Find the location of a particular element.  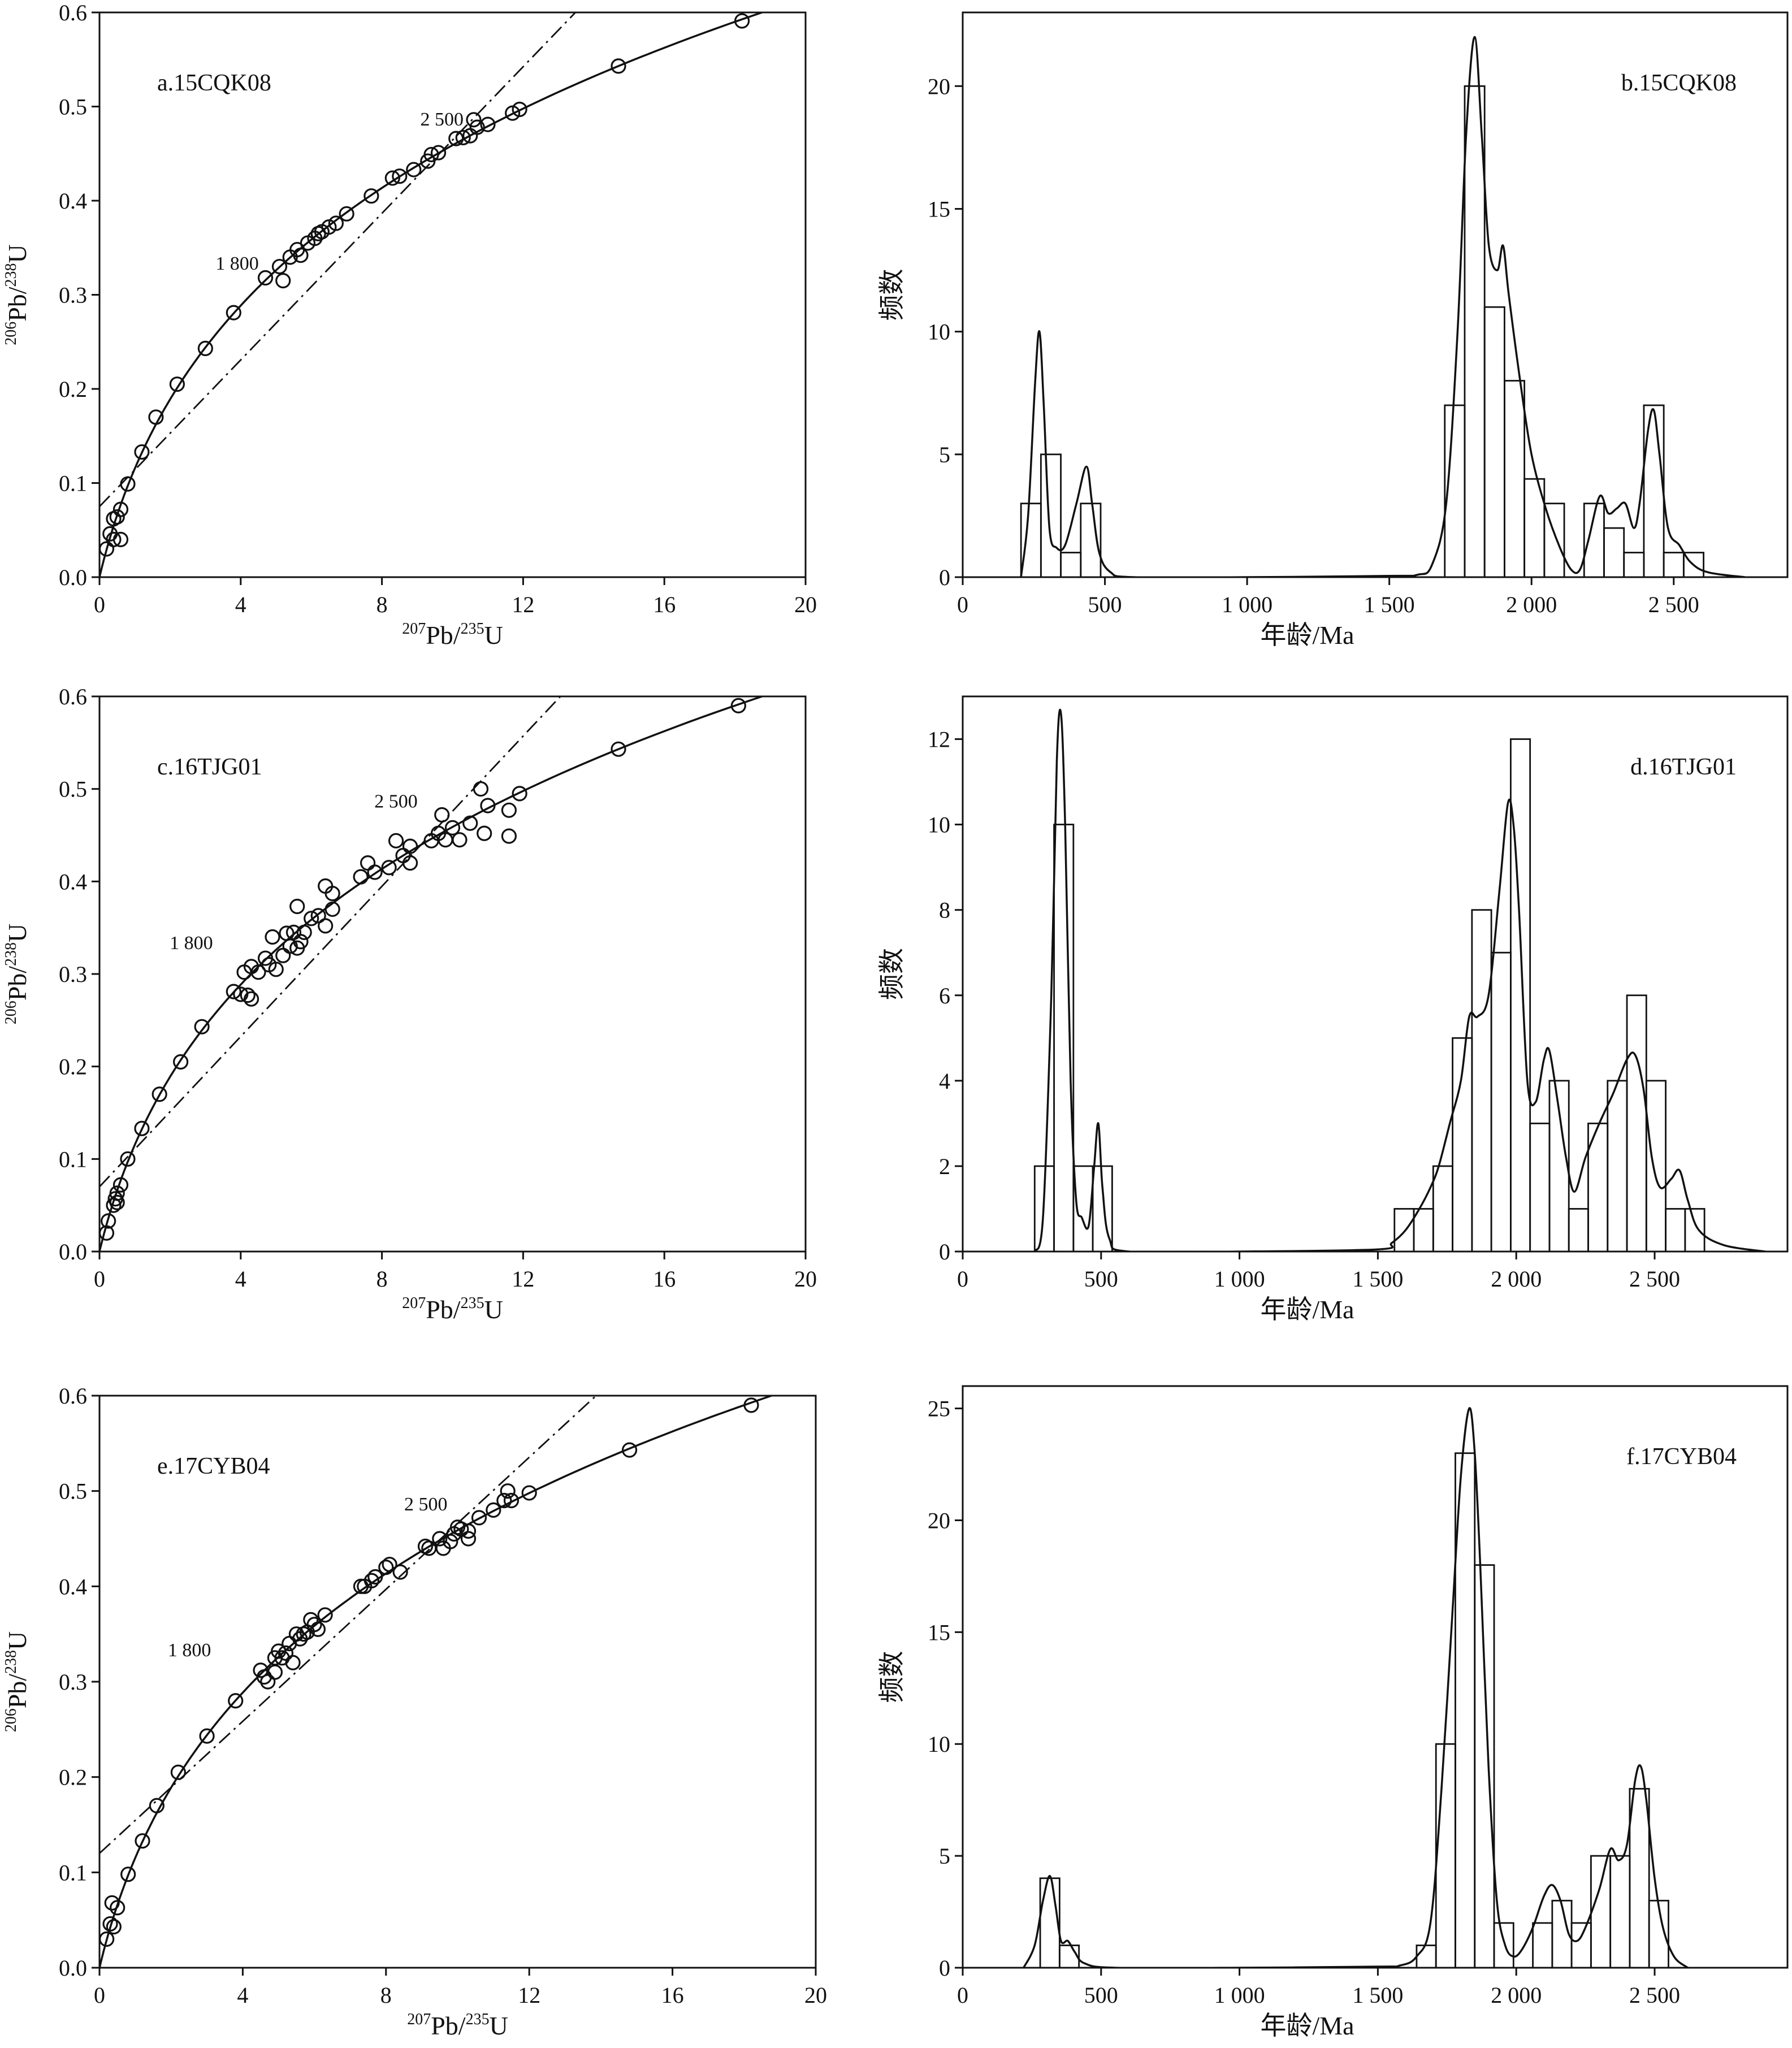

y-axis-label: 206Pb/238U is located at coordinates (17, 974).